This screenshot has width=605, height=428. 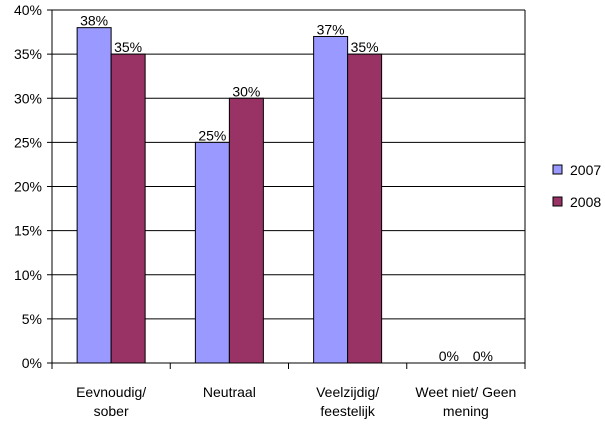 I want to click on x-tick-label: Veelzijdig/feestelijk, so click(x=347, y=401).